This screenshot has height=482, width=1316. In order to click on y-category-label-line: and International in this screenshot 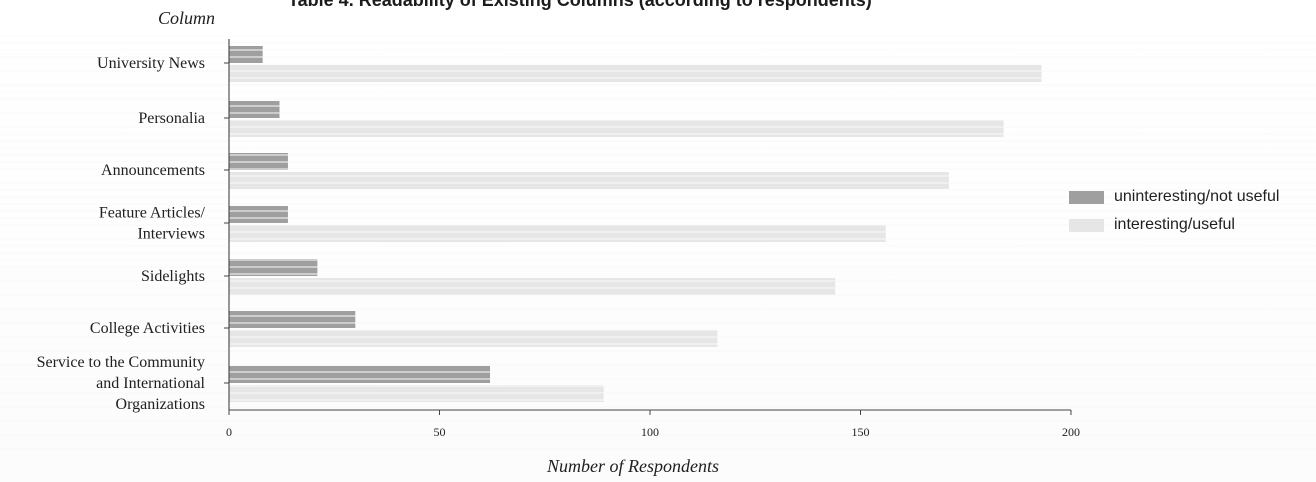, I will do `click(150, 383)`.